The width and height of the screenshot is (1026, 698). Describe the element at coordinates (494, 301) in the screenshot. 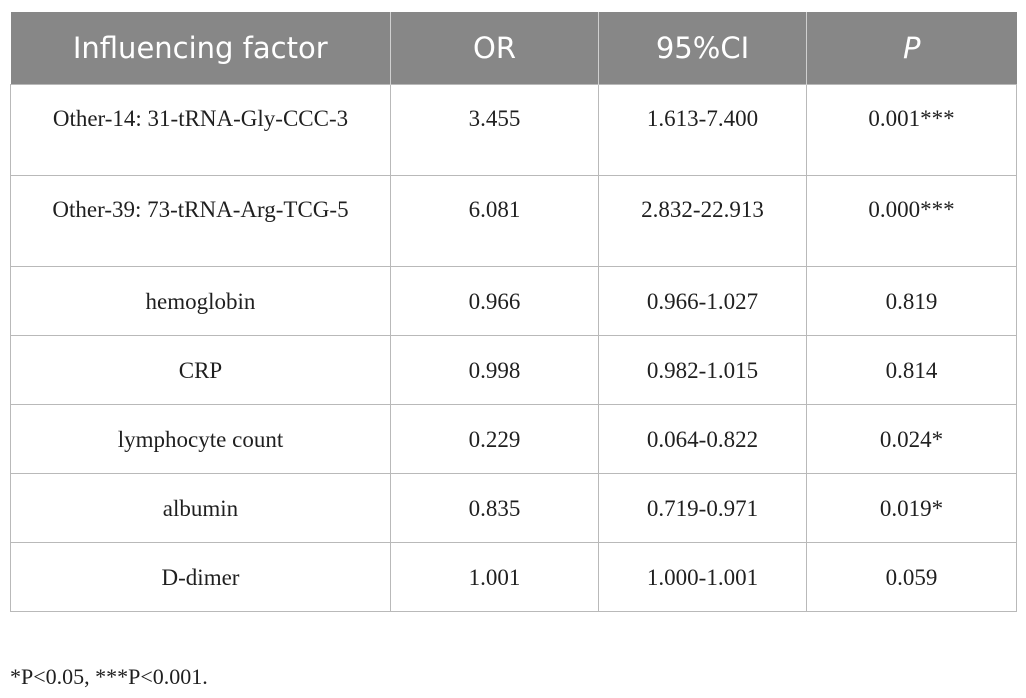

I see `cell-or: 0.966` at that location.